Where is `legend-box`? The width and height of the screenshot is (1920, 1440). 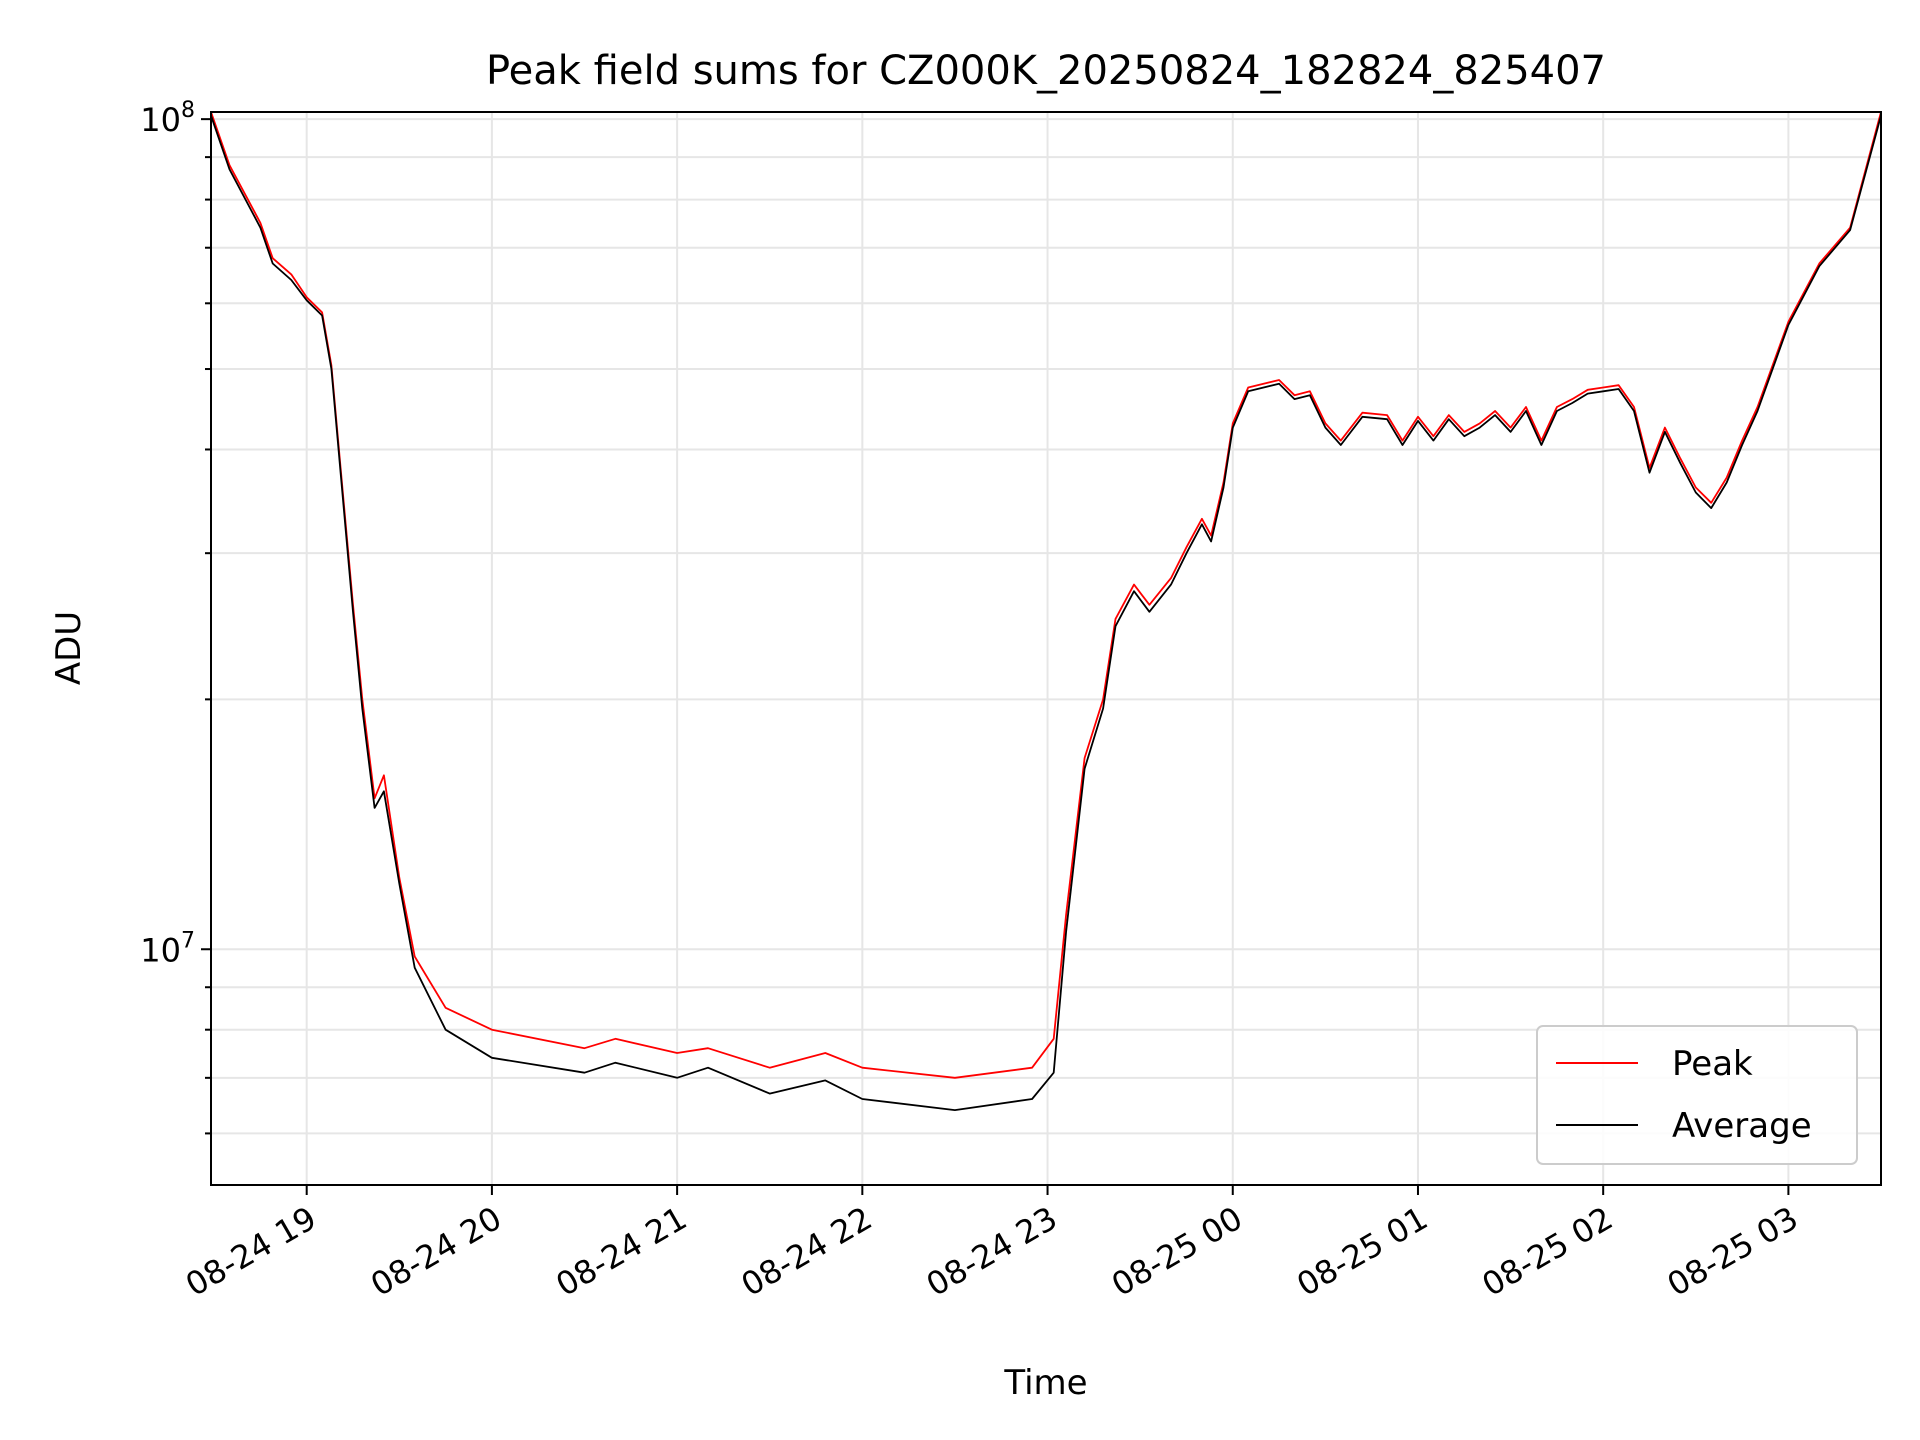
legend-box is located at coordinates (1697, 1095).